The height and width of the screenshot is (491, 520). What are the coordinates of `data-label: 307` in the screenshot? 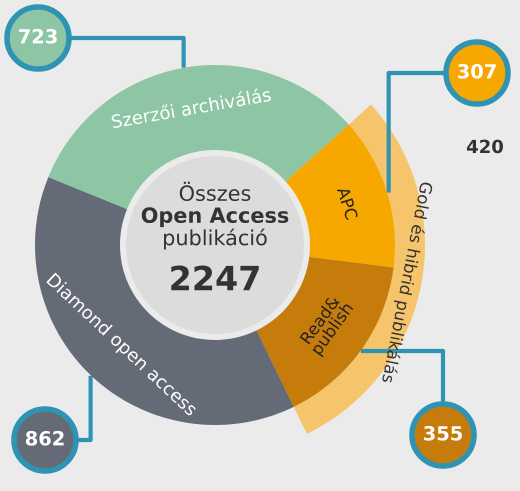 It's located at (477, 71).